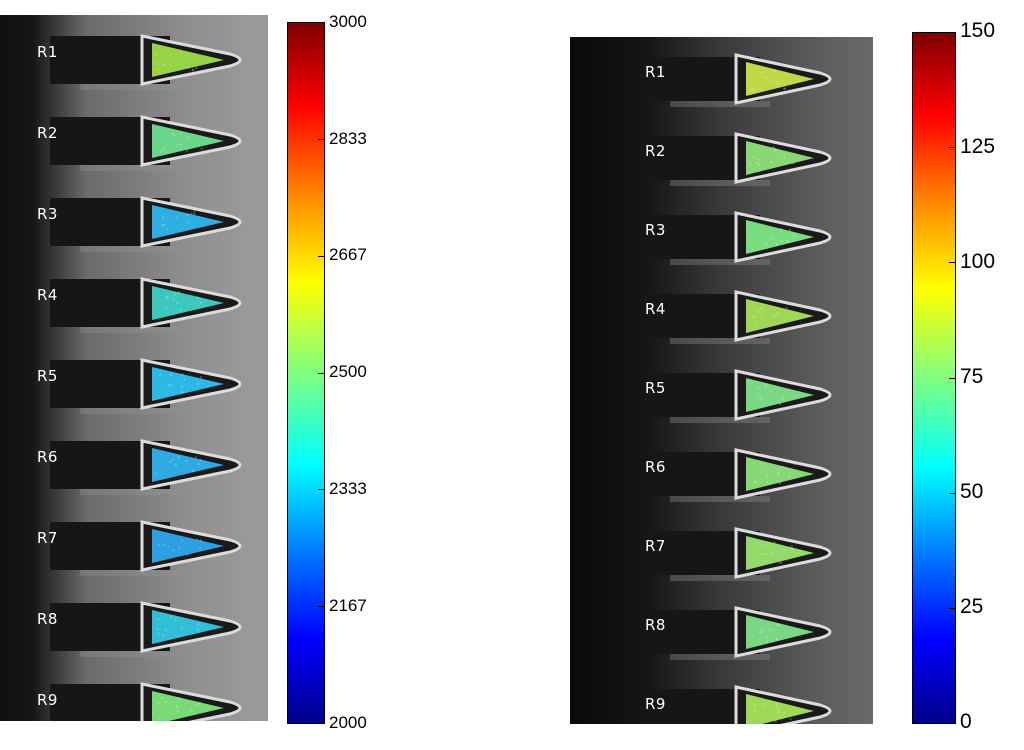 This screenshot has width=1024, height=750. What do you see at coordinates (348, 606) in the screenshot?
I see `colorbar-tick-label: 2167` at bounding box center [348, 606].